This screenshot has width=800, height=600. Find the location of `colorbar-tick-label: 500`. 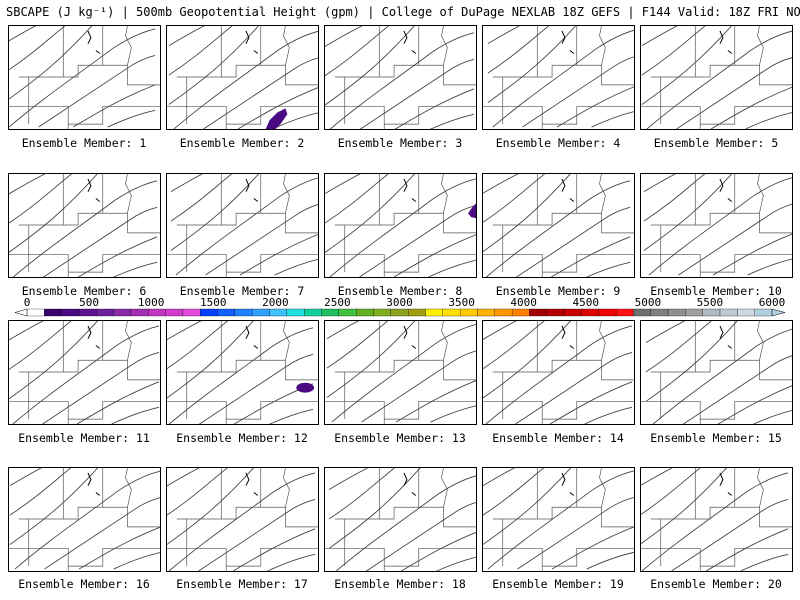

colorbar-tick-label: 500 is located at coordinates (89, 302).